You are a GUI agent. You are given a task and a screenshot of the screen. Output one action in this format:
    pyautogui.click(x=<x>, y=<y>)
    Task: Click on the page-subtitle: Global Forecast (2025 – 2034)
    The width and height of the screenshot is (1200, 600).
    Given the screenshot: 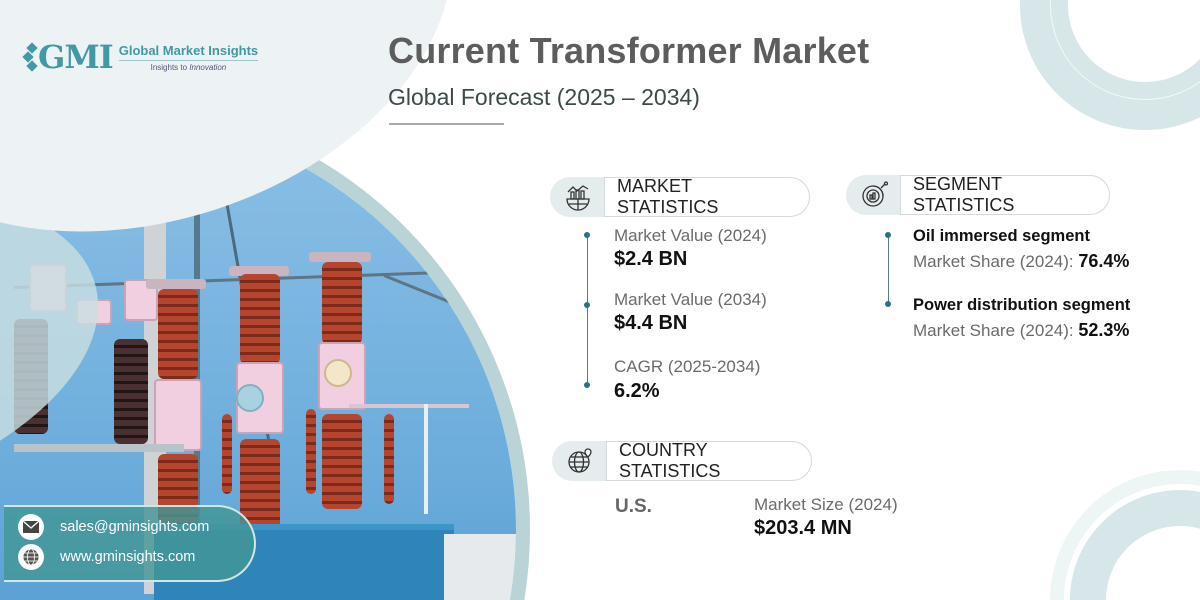 What is the action you would take?
    pyautogui.click(x=544, y=97)
    